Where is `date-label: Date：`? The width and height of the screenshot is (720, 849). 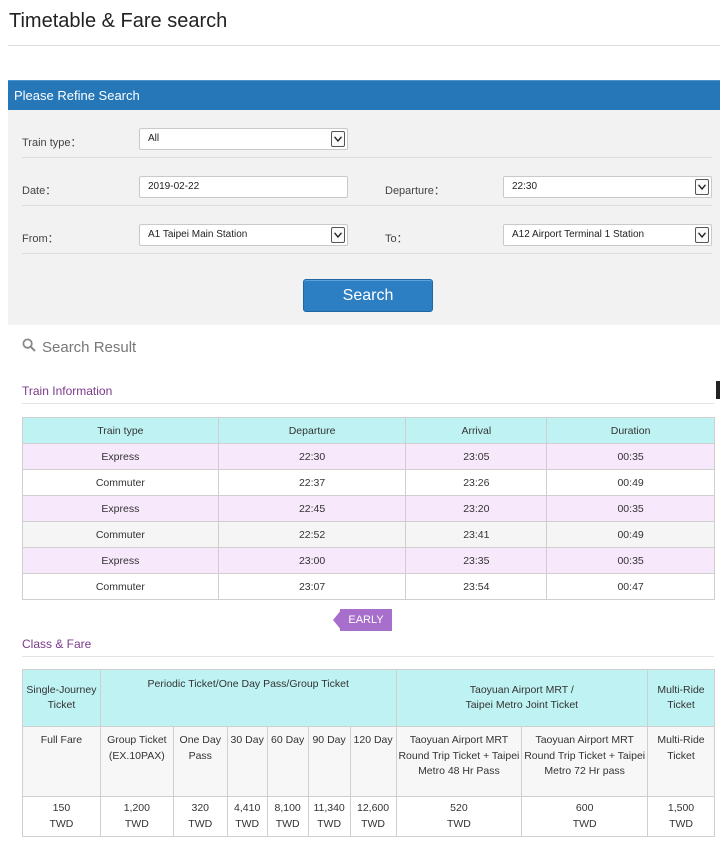
date-label: Date： is located at coordinates (39, 191).